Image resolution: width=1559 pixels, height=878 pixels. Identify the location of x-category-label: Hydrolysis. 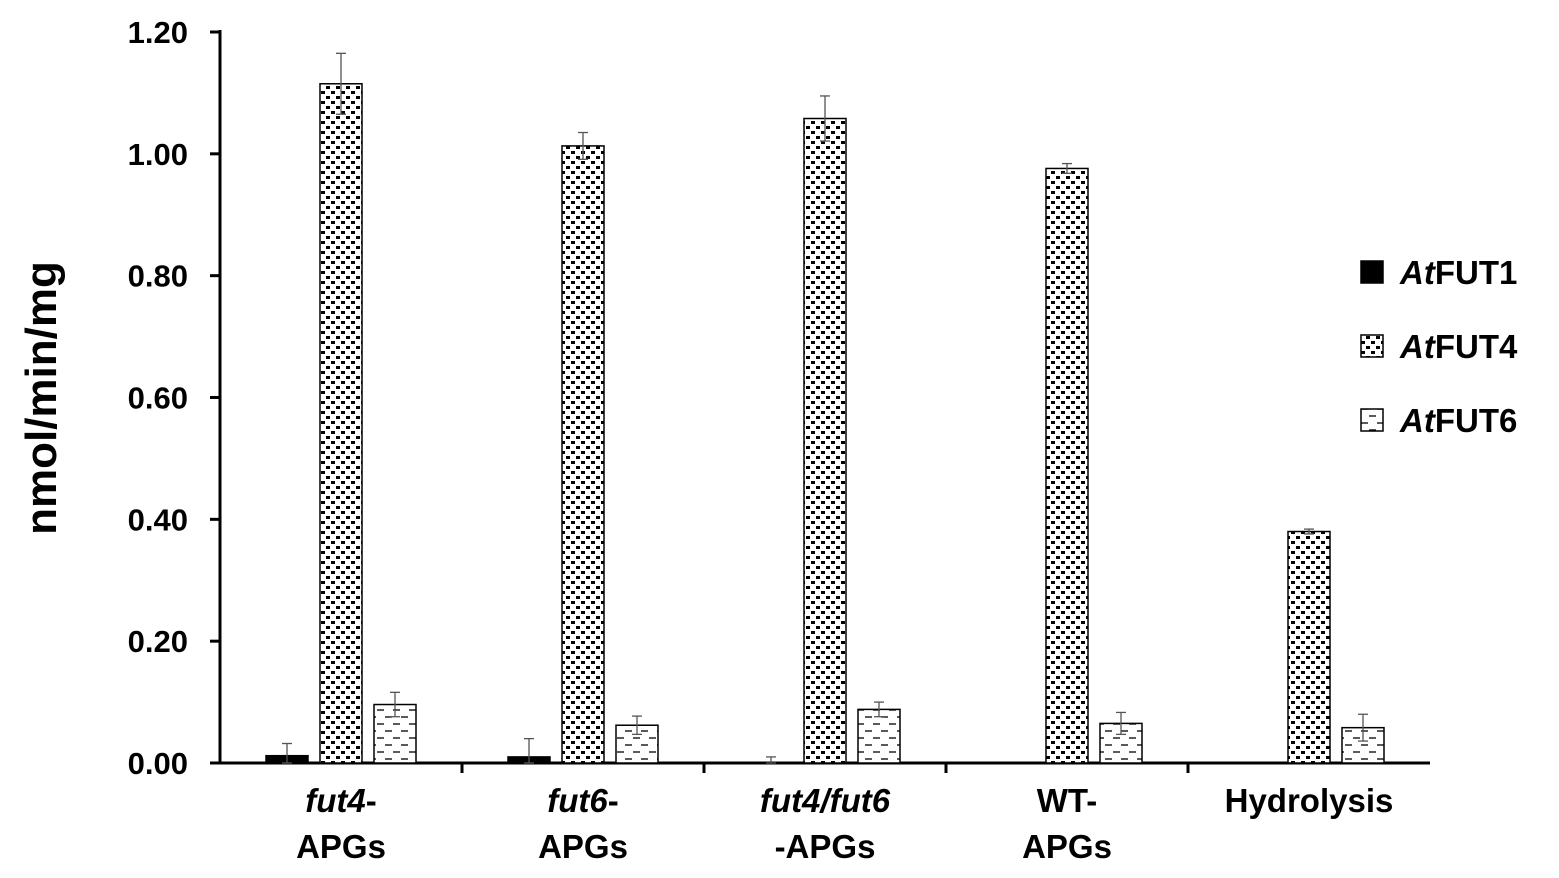
(1309, 800).